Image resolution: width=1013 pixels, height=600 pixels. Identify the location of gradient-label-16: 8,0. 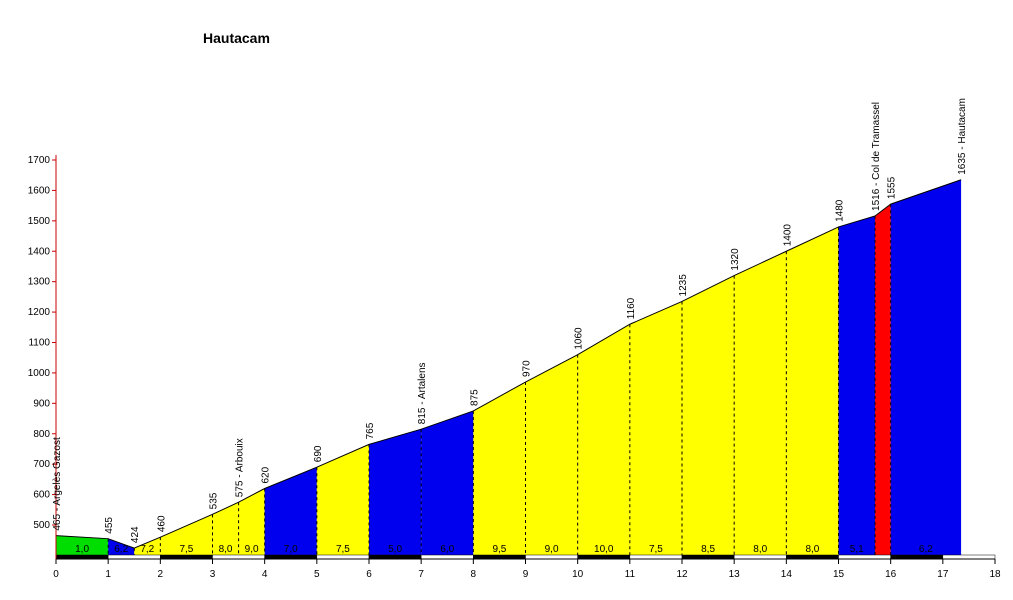
(812, 549).